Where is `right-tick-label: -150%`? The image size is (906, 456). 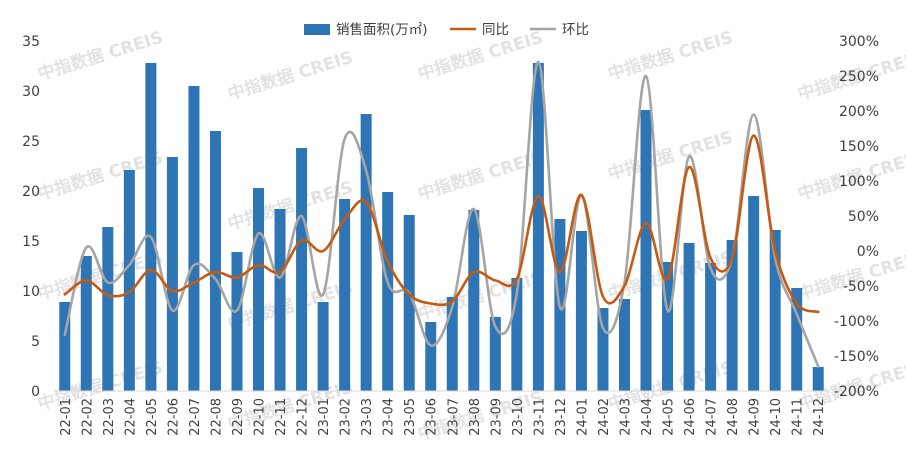 right-tick-label: -150% is located at coordinates (856, 357).